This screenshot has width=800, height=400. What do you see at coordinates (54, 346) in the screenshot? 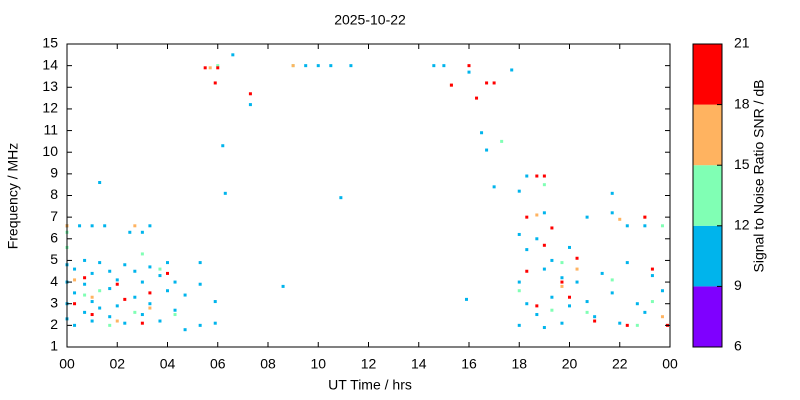
I see `y-tick-label: 1` at bounding box center [54, 346].